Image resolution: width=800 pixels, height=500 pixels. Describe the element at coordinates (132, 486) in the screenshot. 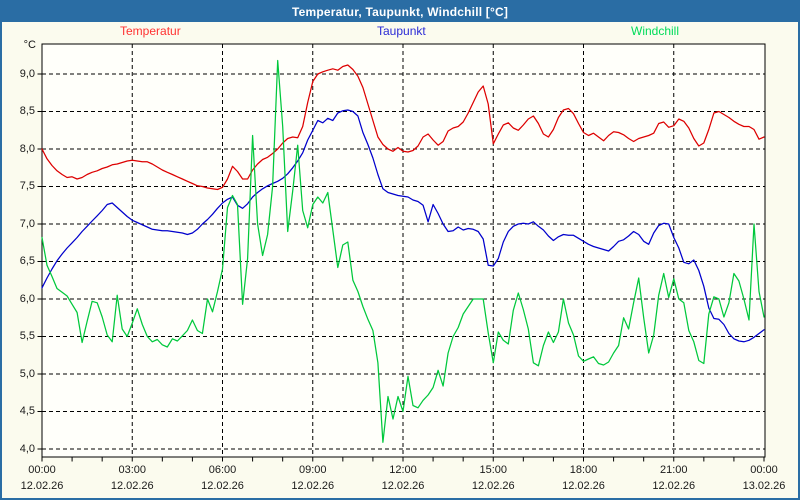

I see `x-date-label-3: 12.02.26` at that location.